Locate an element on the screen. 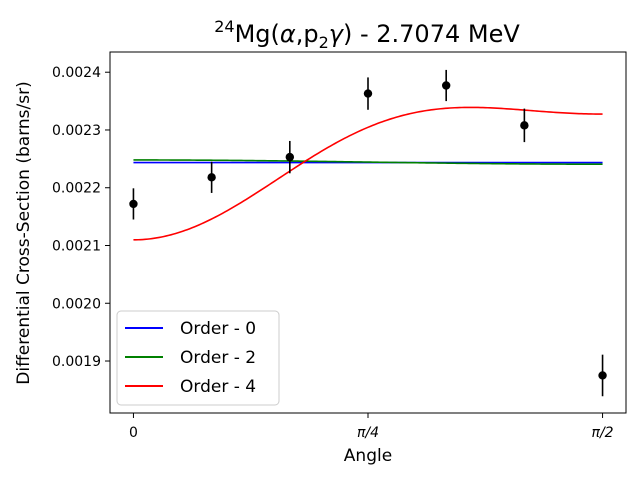 The image size is (640, 480). legend: Order - 0 Order - 2 Order - 4 is located at coordinates (198, 358).